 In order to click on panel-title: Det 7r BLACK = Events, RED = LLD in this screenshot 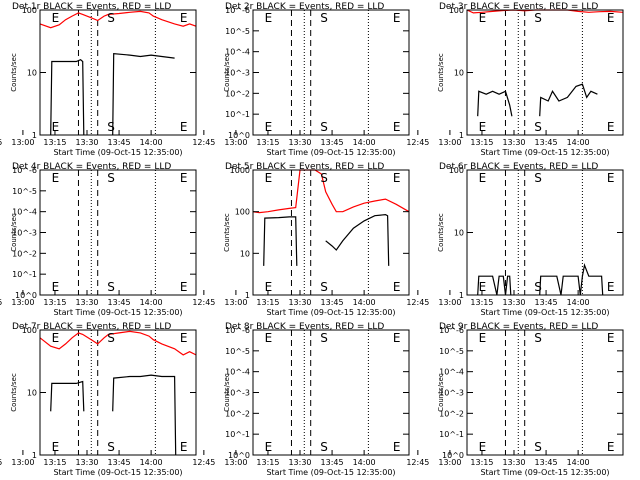, I will do `click(91, 327)`.